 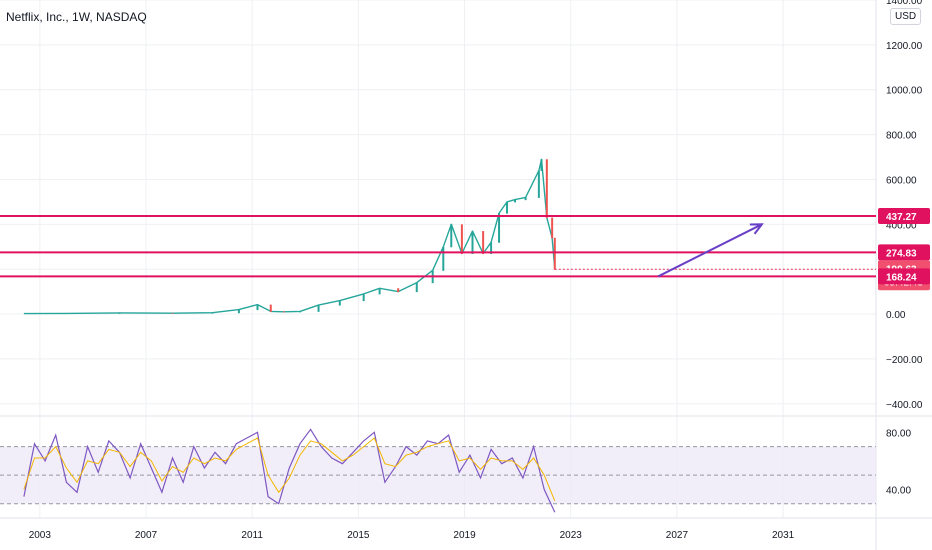 What do you see at coordinates (904, 360) in the screenshot?
I see `y-tick-label: −200.00` at bounding box center [904, 360].